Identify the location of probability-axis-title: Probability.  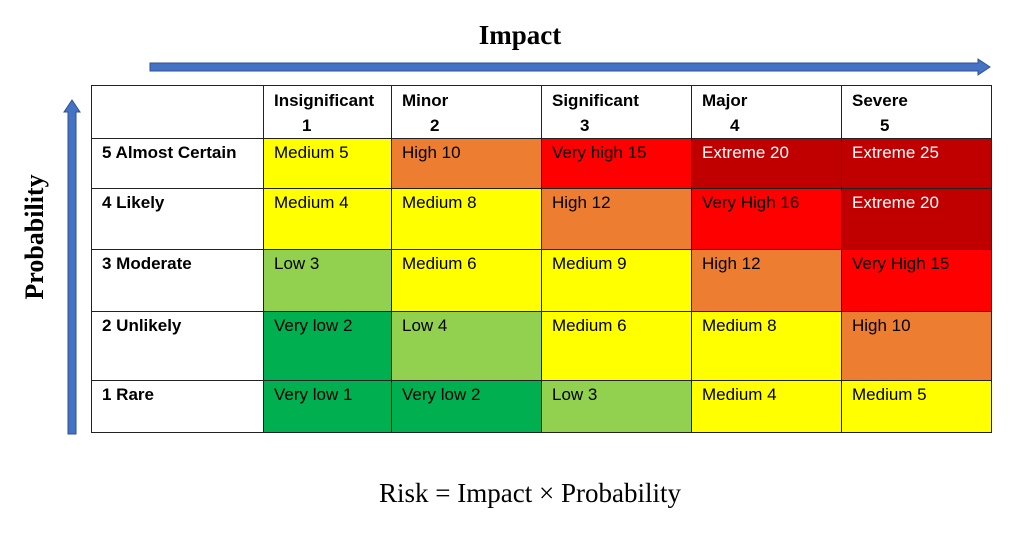
(34, 237).